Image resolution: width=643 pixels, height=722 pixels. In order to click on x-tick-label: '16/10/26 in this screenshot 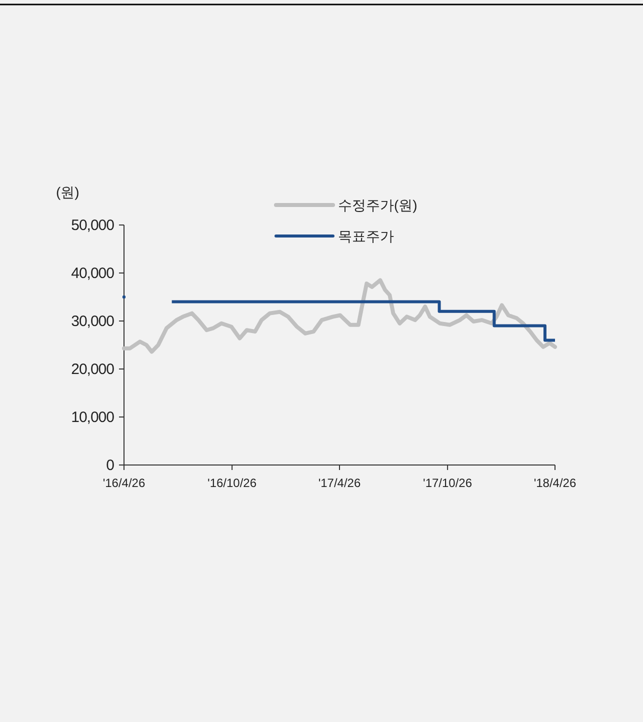, I will do `click(232, 483)`.